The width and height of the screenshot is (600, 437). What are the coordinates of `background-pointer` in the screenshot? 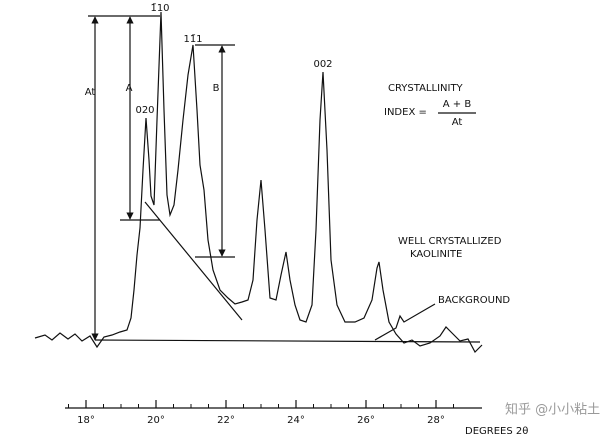 It's located at (405, 322).